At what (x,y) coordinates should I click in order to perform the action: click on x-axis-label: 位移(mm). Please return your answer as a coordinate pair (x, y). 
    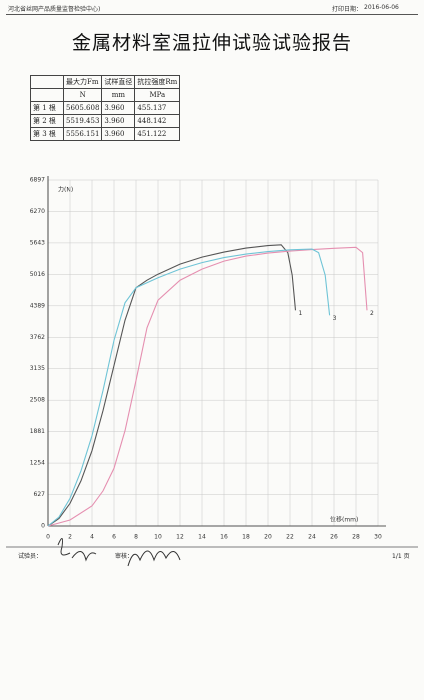
    Looking at the image, I should click on (344, 520).